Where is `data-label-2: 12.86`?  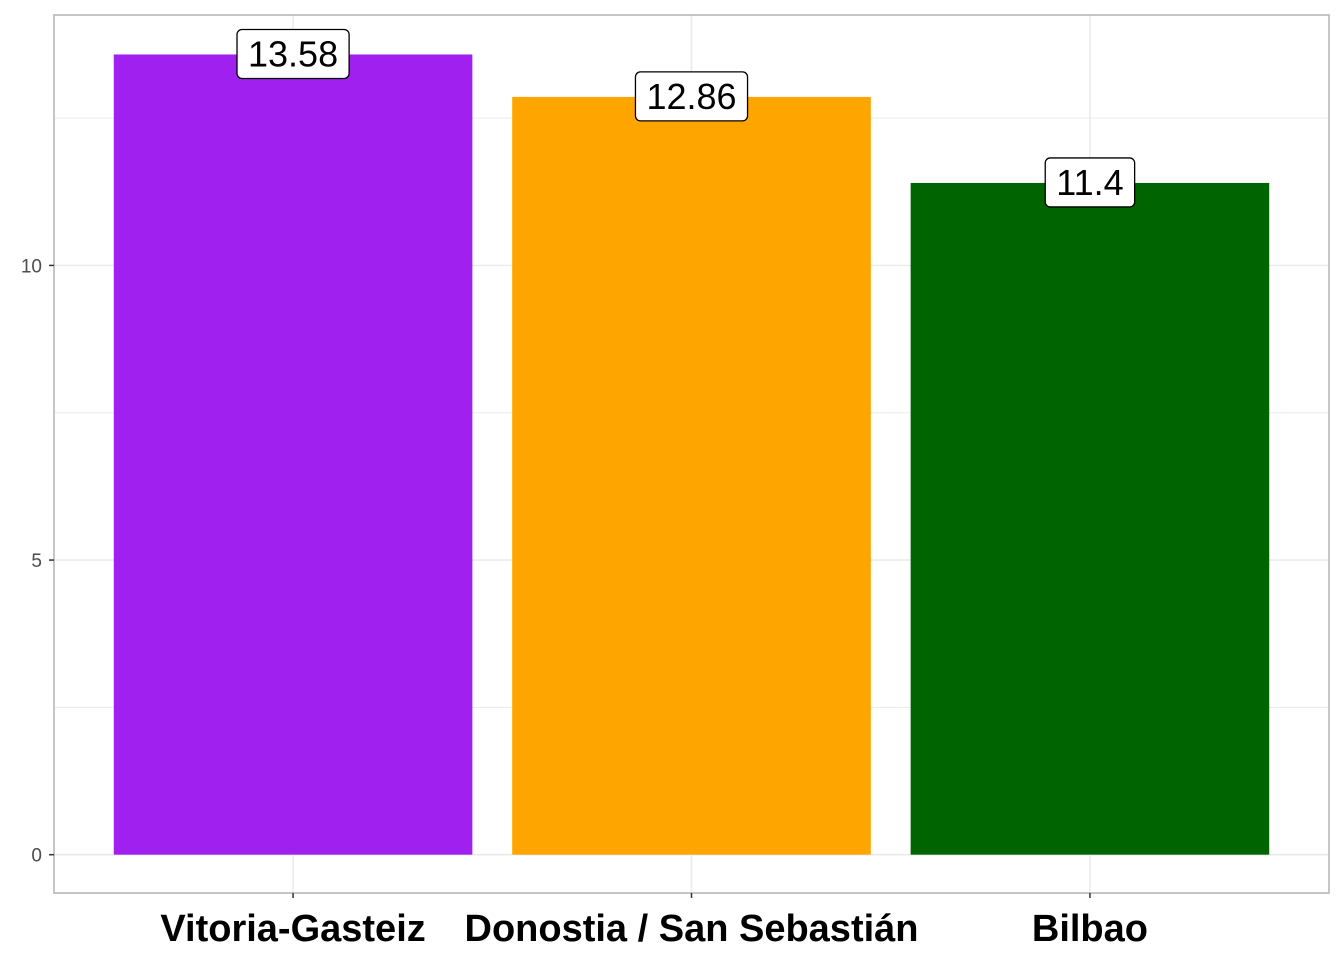 data-label-2: 12.86 is located at coordinates (691, 96).